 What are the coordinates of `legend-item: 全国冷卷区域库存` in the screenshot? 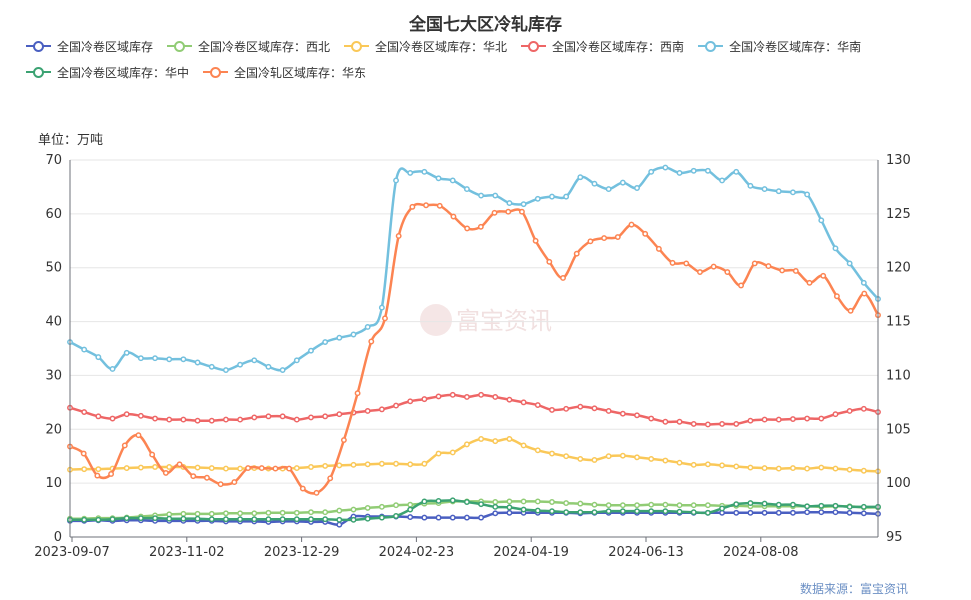 It's located at (89, 46).